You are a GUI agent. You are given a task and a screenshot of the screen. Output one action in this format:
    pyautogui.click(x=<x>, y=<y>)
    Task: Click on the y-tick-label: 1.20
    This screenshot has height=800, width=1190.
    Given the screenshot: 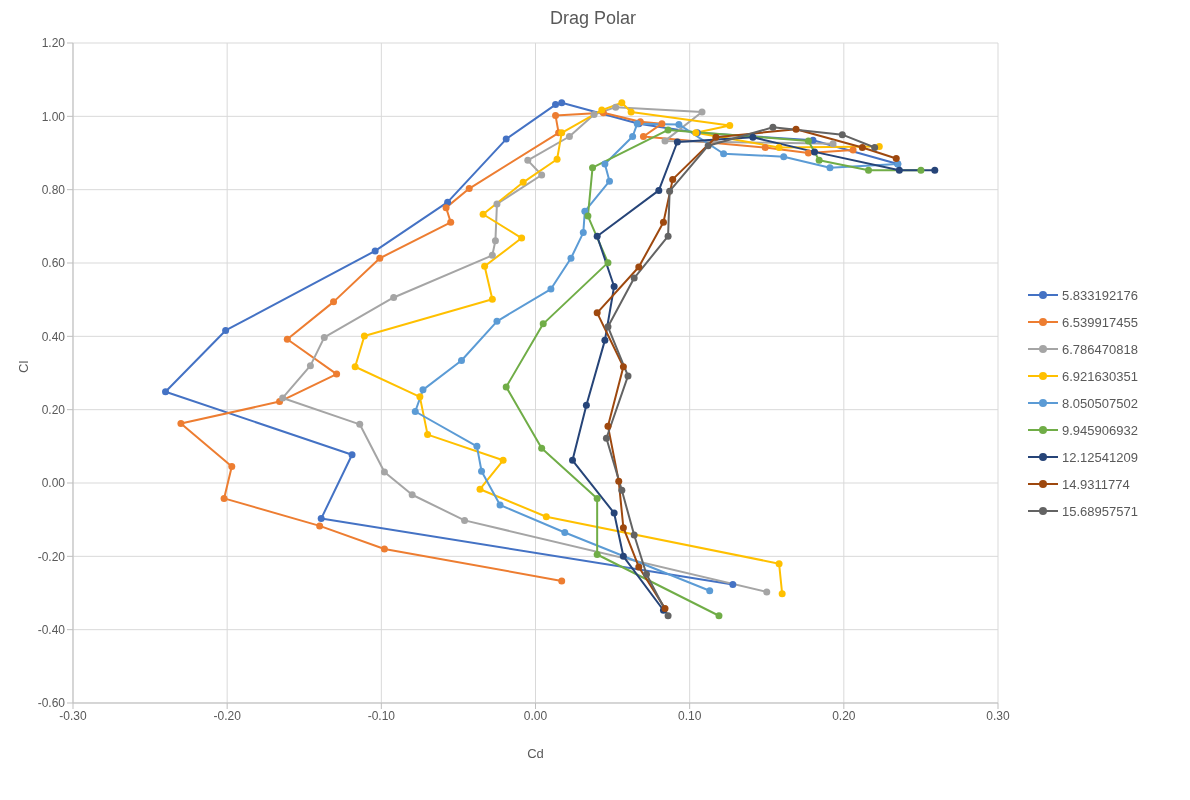 What is the action you would take?
    pyautogui.click(x=53, y=43)
    